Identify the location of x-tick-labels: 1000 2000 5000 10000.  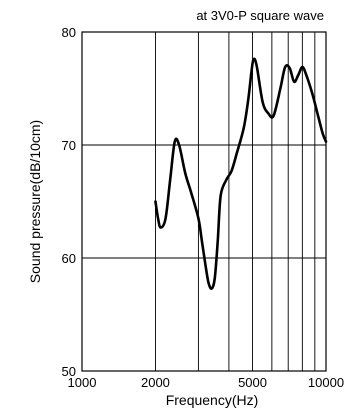
(206, 382).